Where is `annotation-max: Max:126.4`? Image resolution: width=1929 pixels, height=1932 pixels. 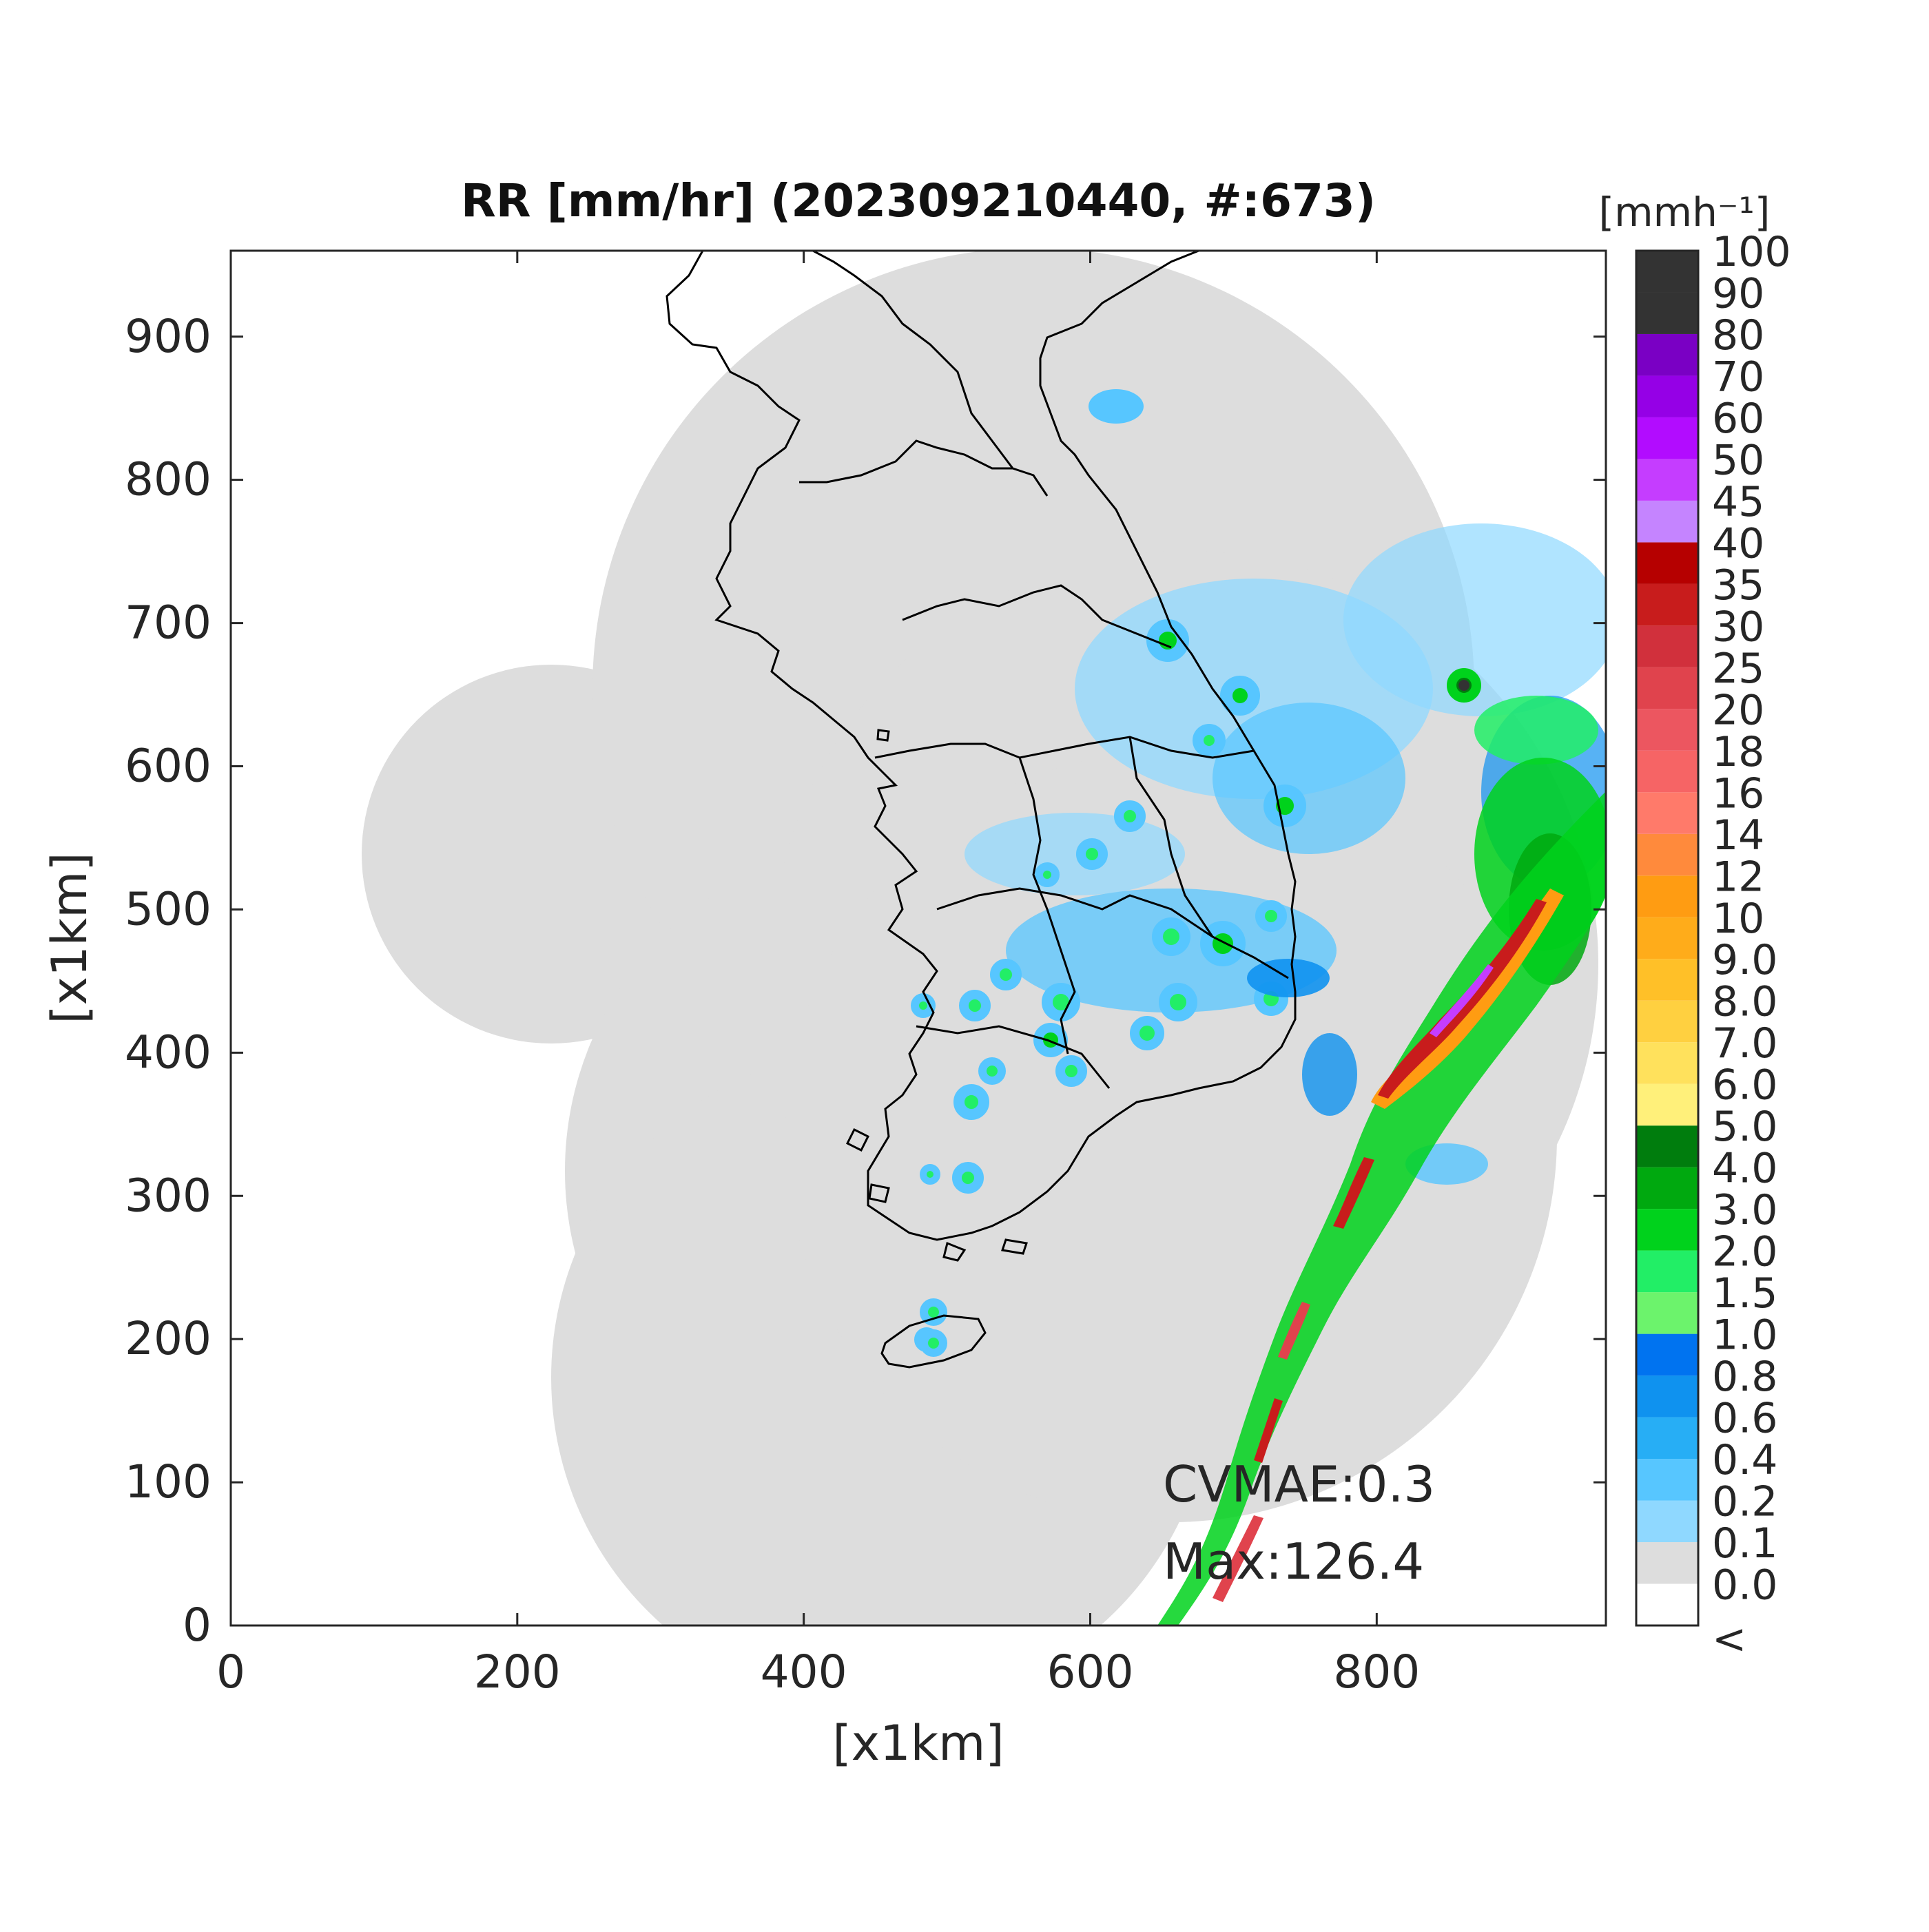
annotation-max: Max:126.4 is located at coordinates (1293, 1561).